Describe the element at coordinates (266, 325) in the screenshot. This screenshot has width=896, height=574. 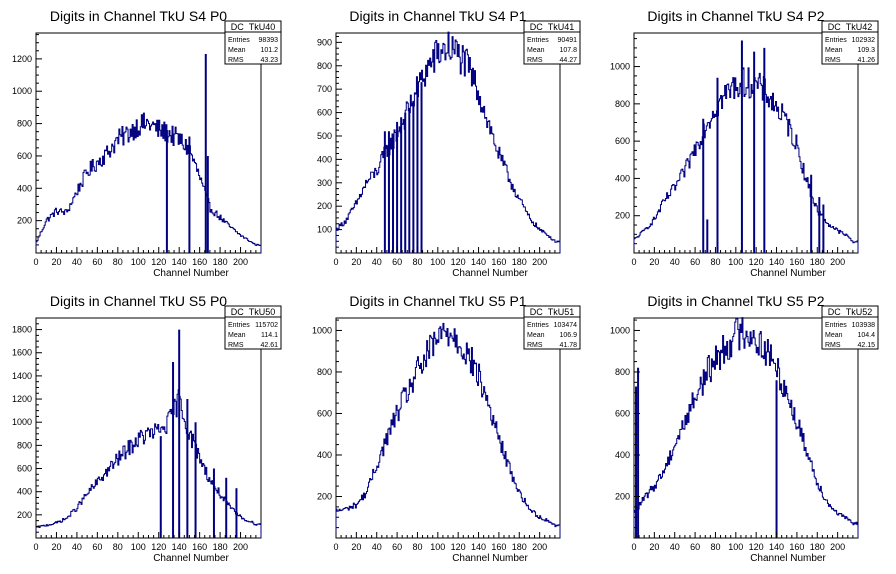
I see `stats-value: 115702` at that location.